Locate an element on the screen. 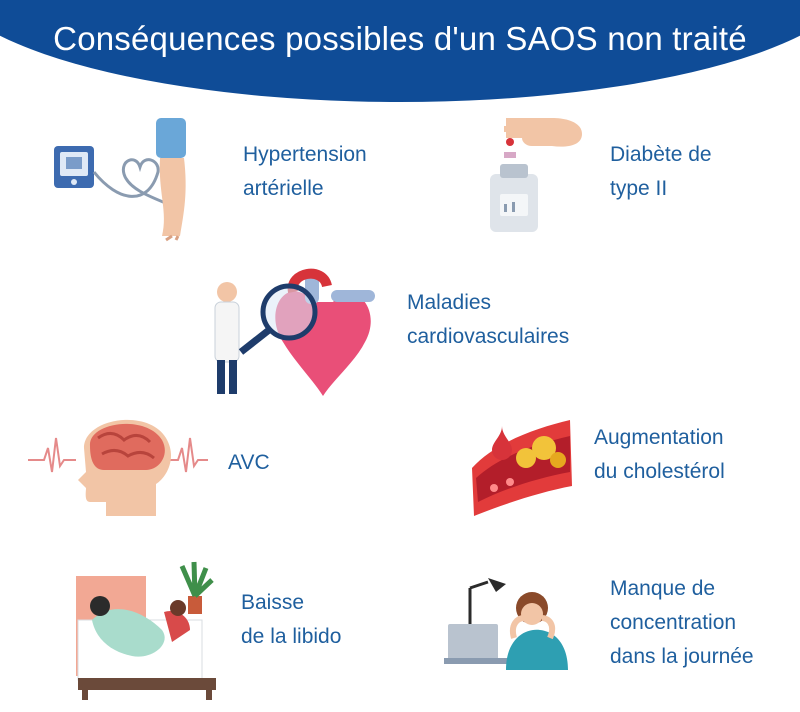 Image resolution: width=800 pixels, height=712 pixels. label-line: Hypertension is located at coordinates (305, 154).